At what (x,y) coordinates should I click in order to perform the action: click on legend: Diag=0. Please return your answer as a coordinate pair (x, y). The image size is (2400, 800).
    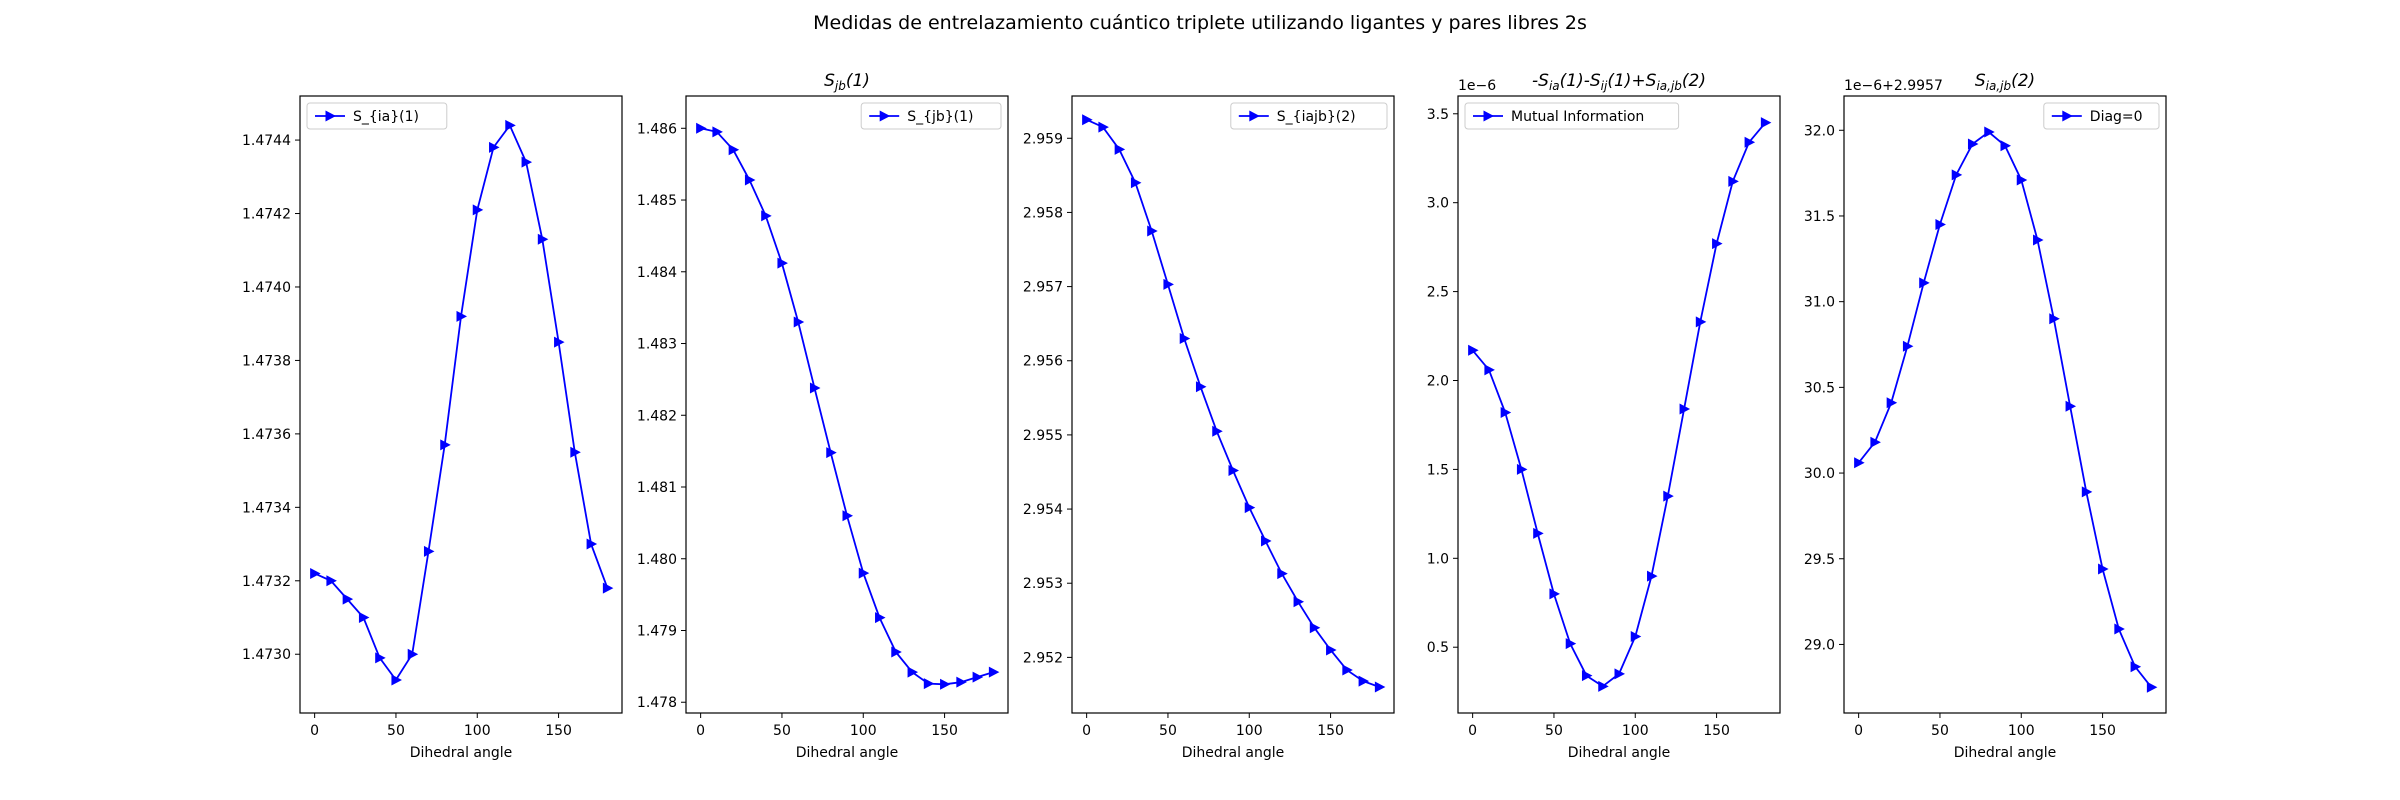
    Looking at the image, I should click on (2101, 116).